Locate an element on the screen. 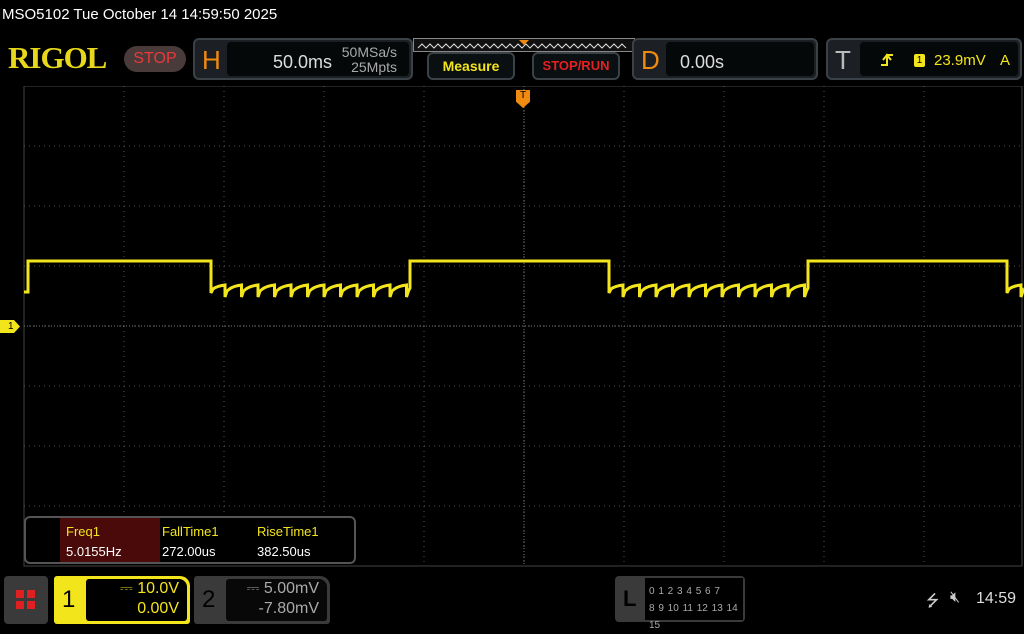 The width and height of the screenshot is (1024, 634). memory-depth: 25Mpts is located at coordinates (374, 67).